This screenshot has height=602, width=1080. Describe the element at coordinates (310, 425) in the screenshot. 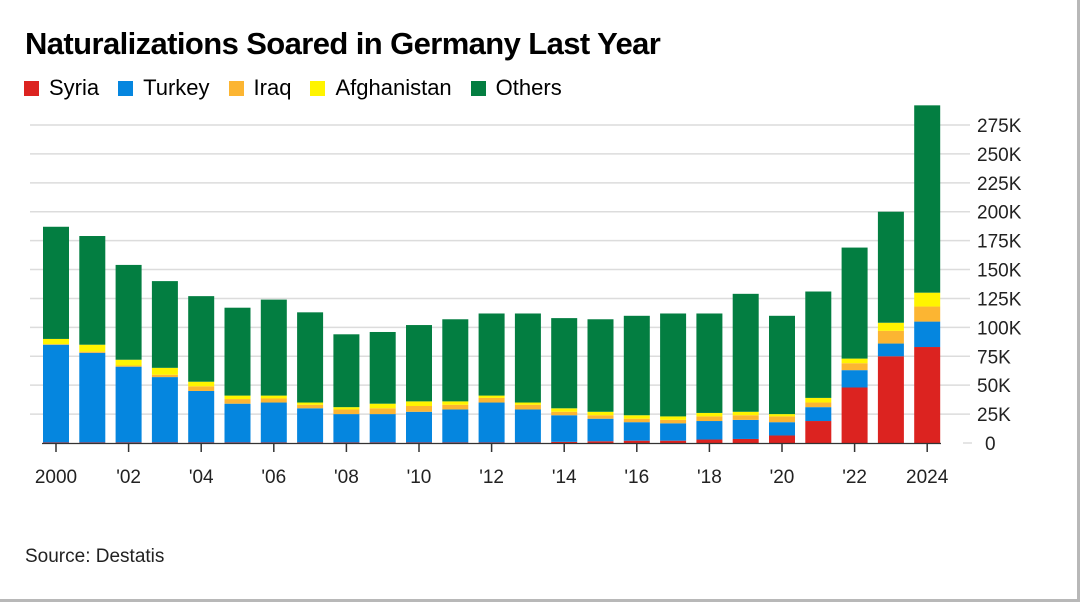

I see `bar-turkey-2007` at that location.